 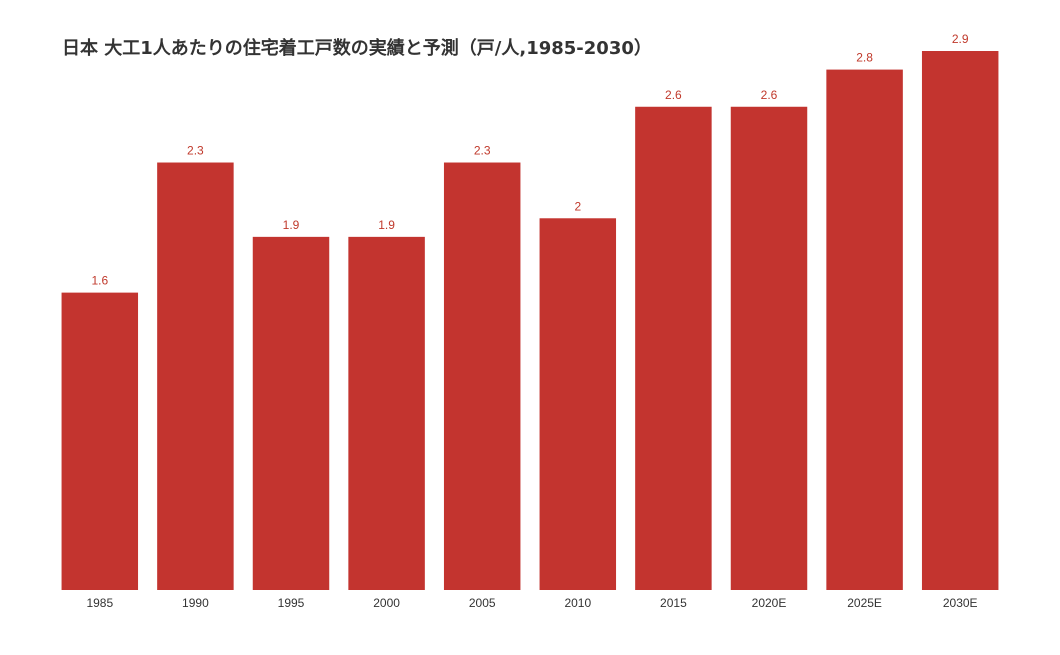 I want to click on value-label-2010: 2, so click(x=577, y=206).